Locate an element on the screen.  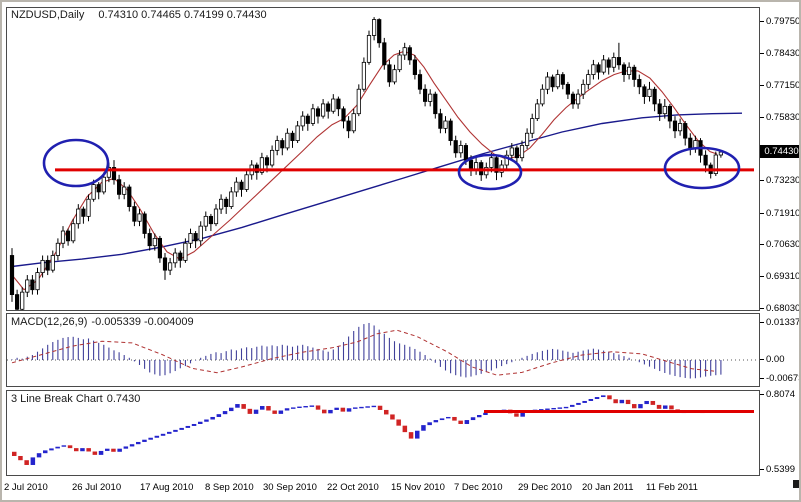
time-axis-label: 11 Feb 2011 is located at coordinates (672, 487).